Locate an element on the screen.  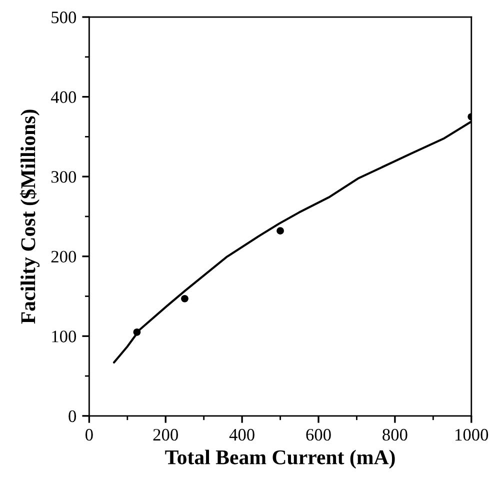
y-tick-label: 500 is located at coordinates (64, 18).